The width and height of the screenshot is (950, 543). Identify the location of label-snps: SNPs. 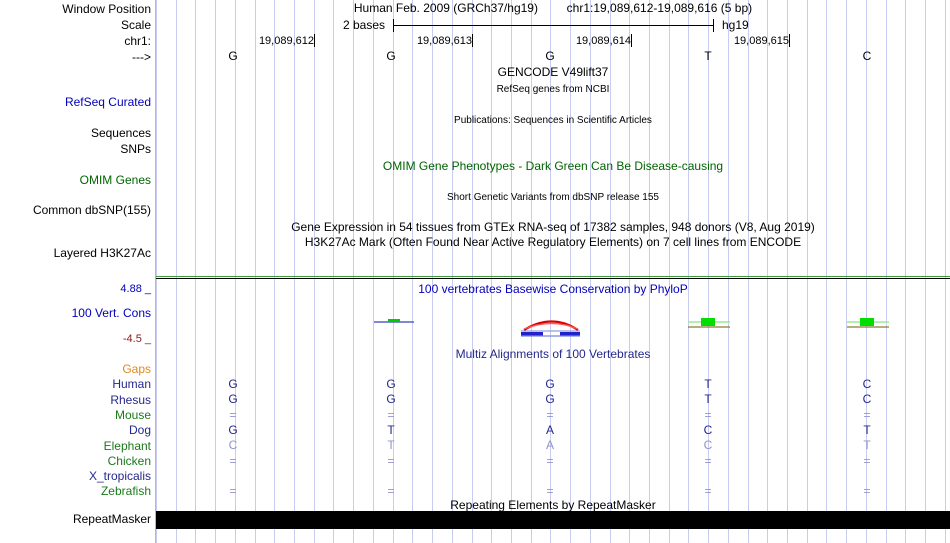
(135, 149).